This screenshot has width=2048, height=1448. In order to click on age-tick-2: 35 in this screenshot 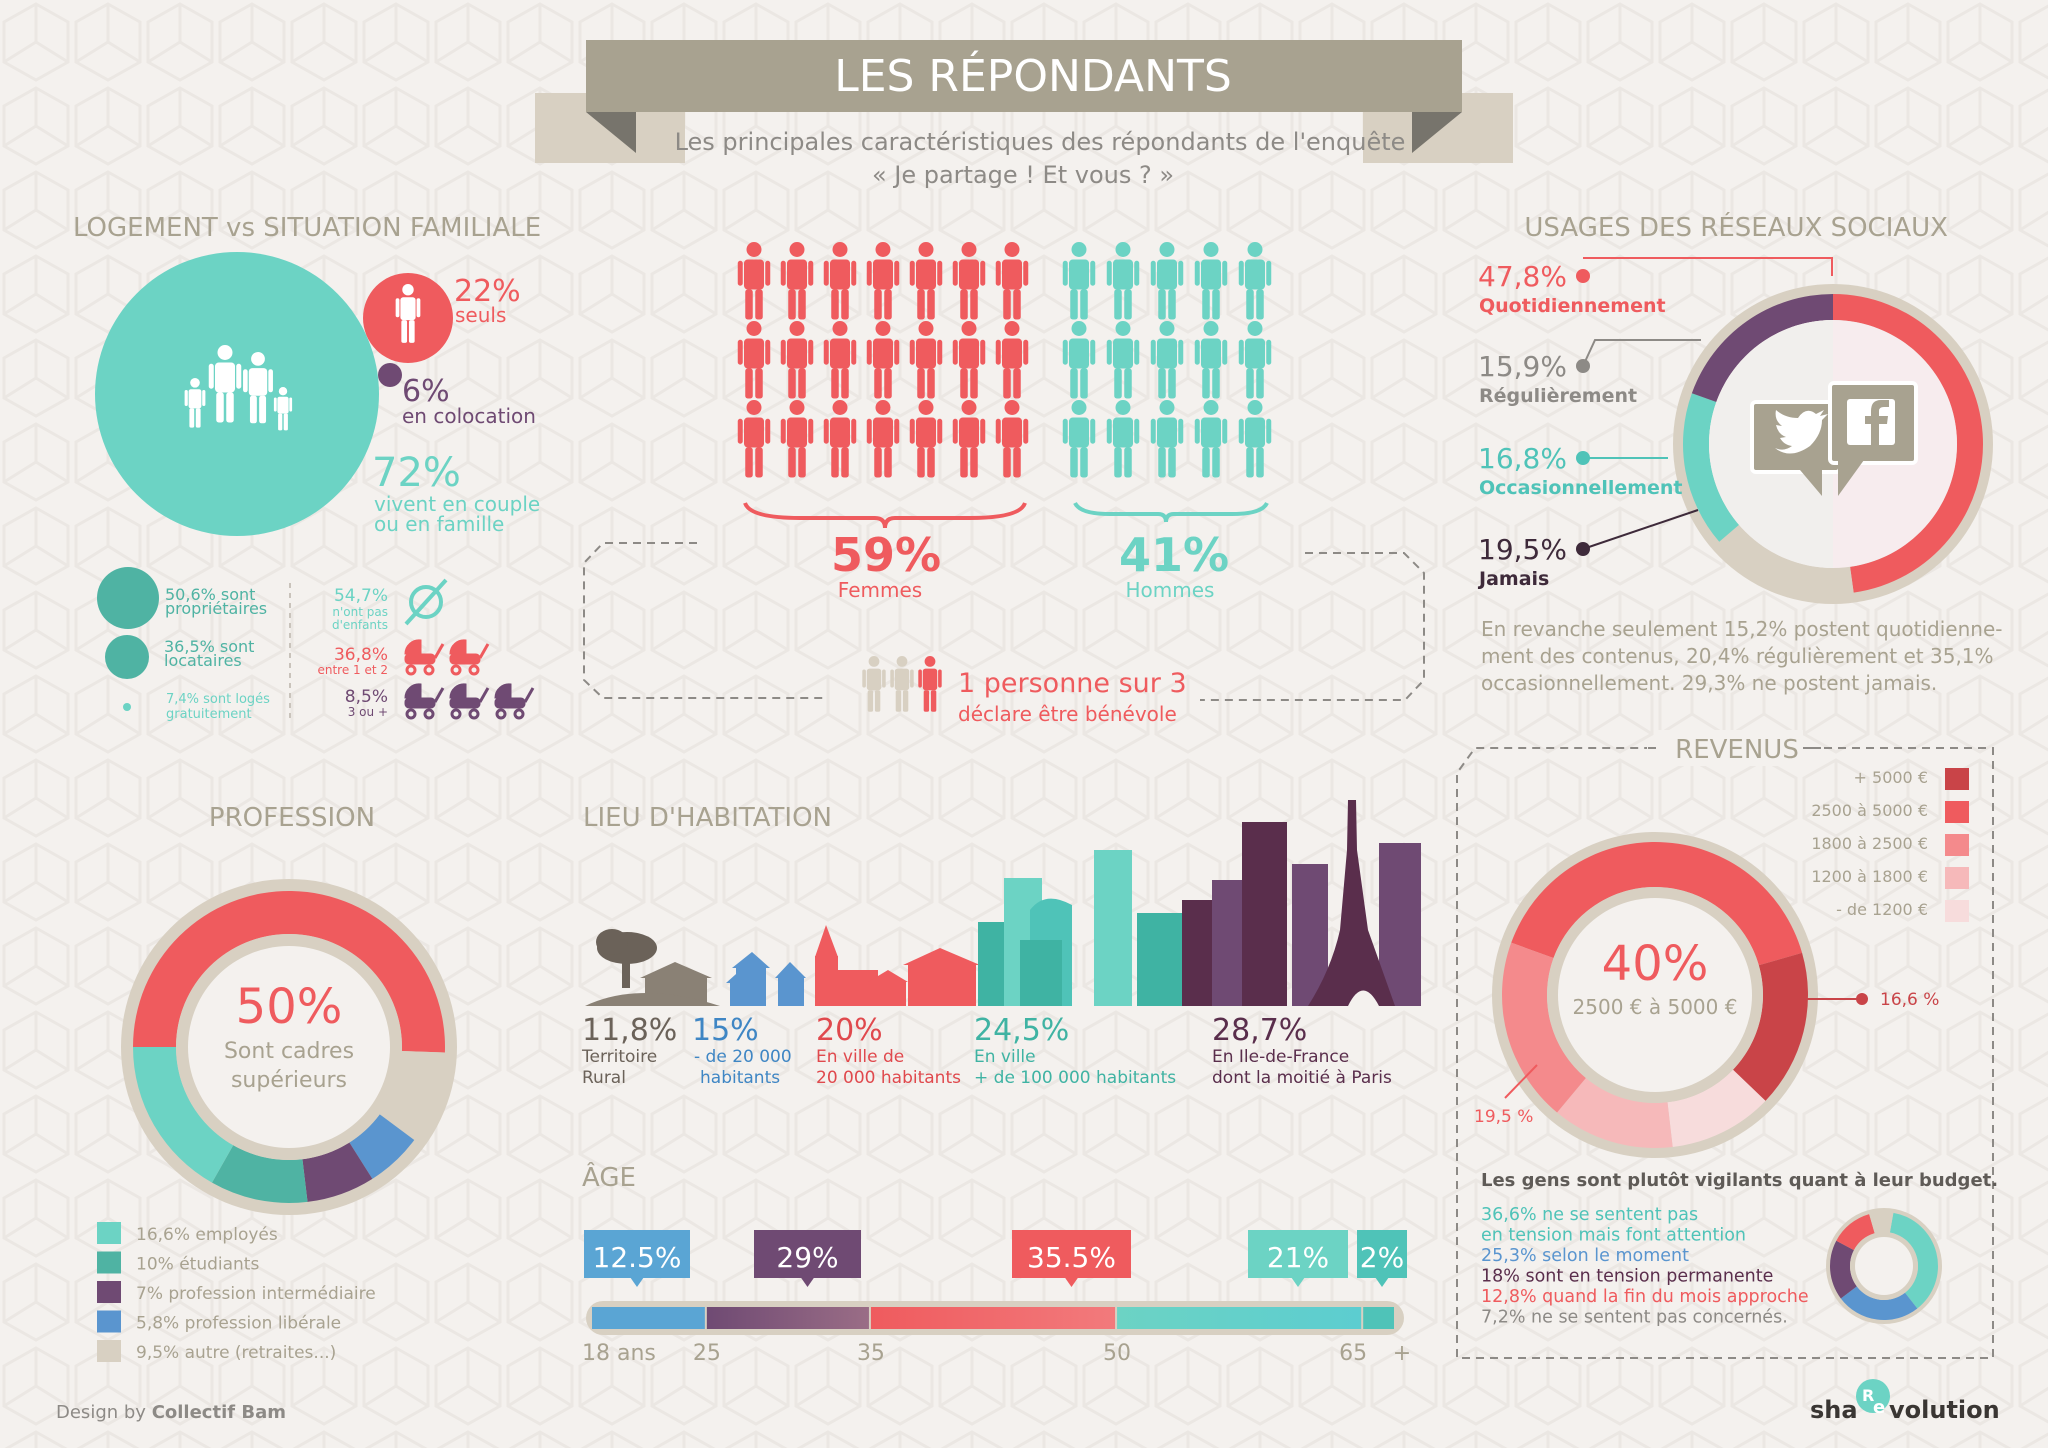, I will do `click(871, 1353)`.